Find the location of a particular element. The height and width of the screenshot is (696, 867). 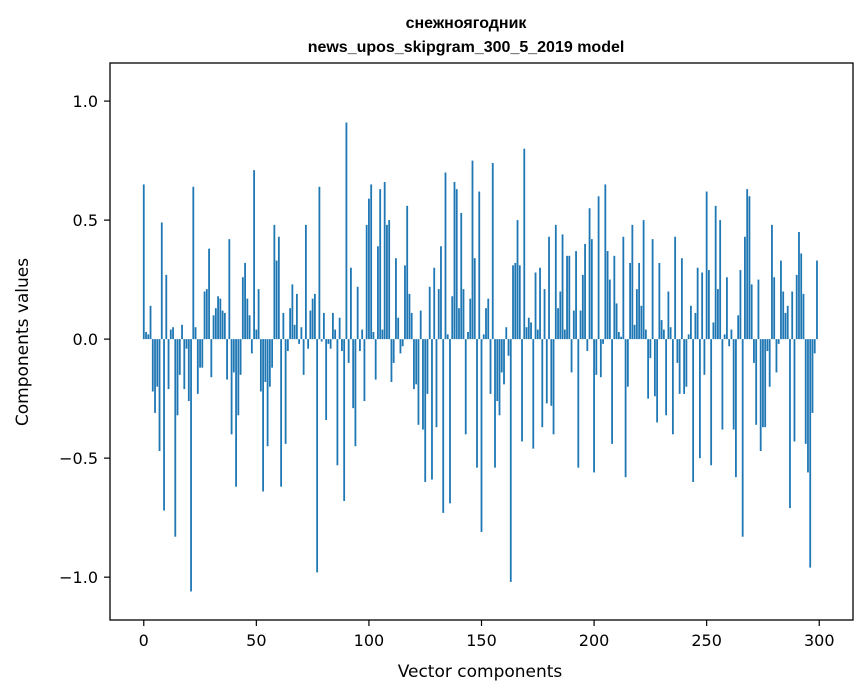

y-tick-label: −1.0 is located at coordinates (78, 577).